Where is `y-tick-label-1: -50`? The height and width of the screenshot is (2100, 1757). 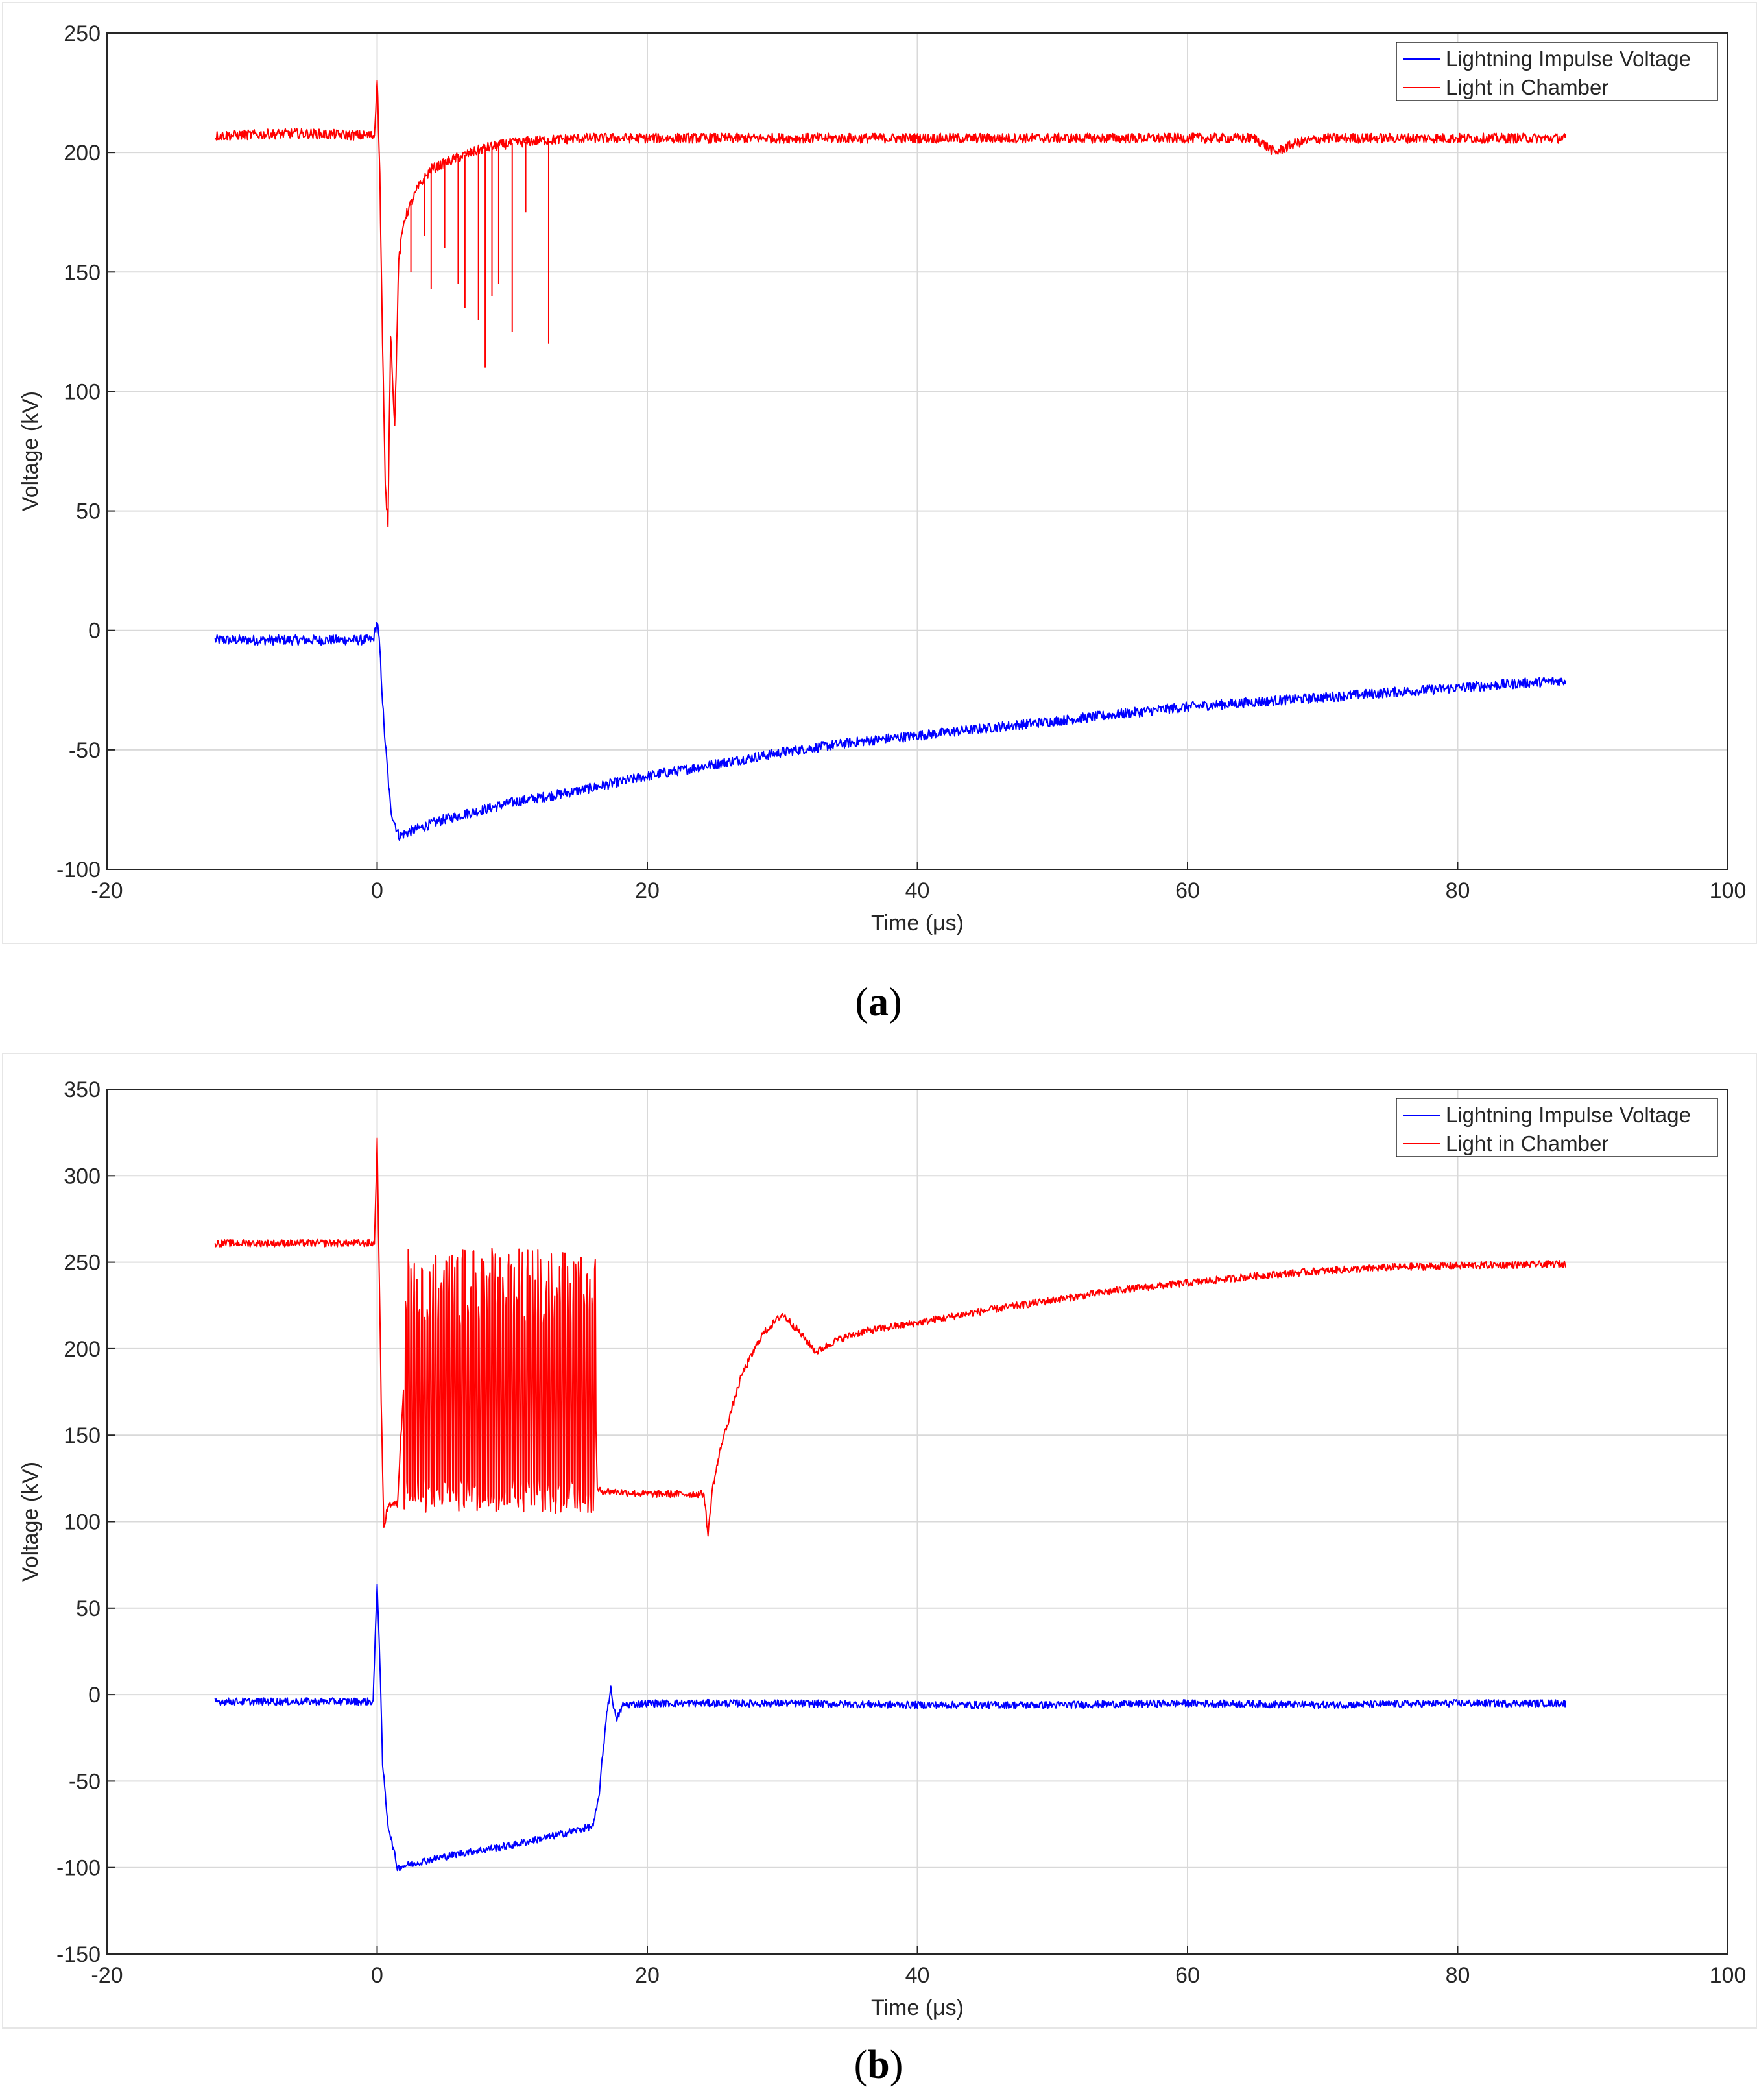 y-tick-label-1: -50 is located at coordinates (85, 750).